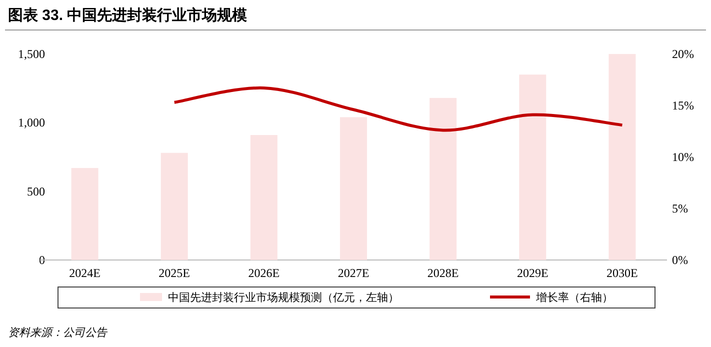 This screenshot has width=711, height=347. I want to click on x-tick-label: 2027E, so click(354, 273).